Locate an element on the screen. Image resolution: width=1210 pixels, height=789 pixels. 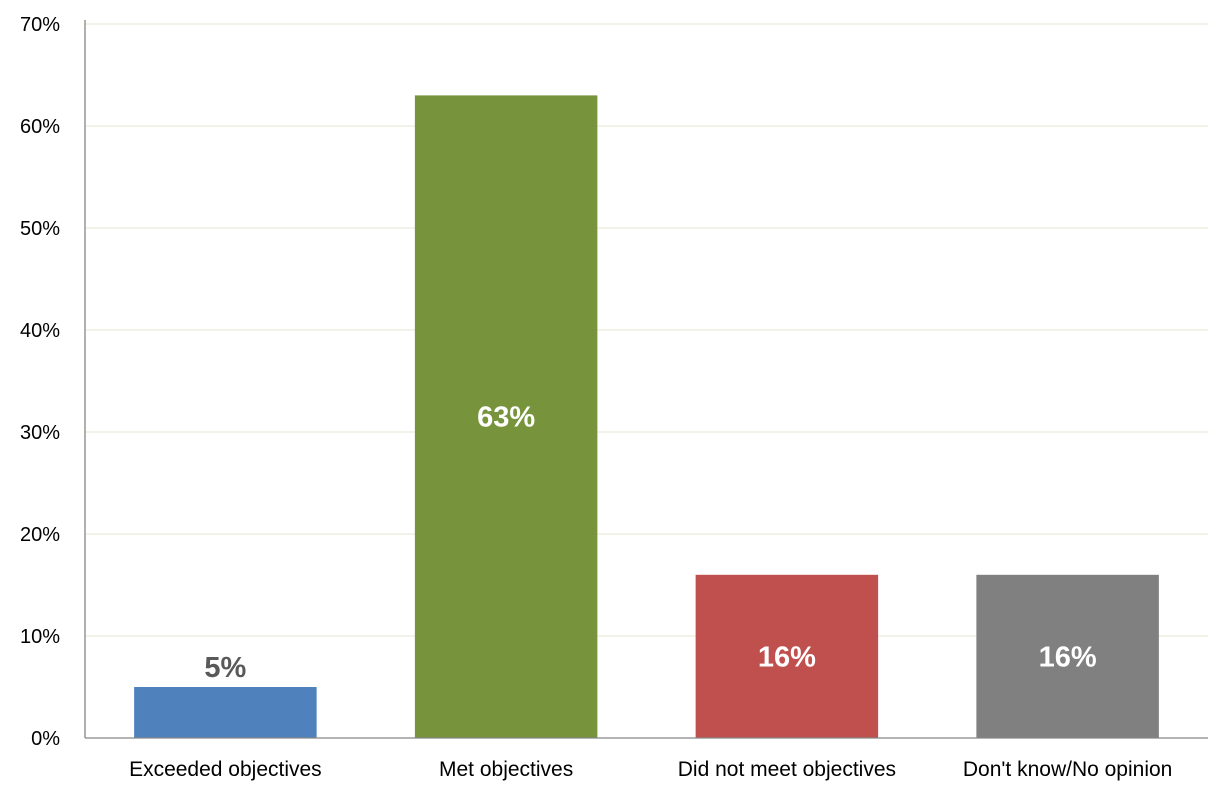
x-category-label: Did not meet objectives is located at coordinates (787, 769).